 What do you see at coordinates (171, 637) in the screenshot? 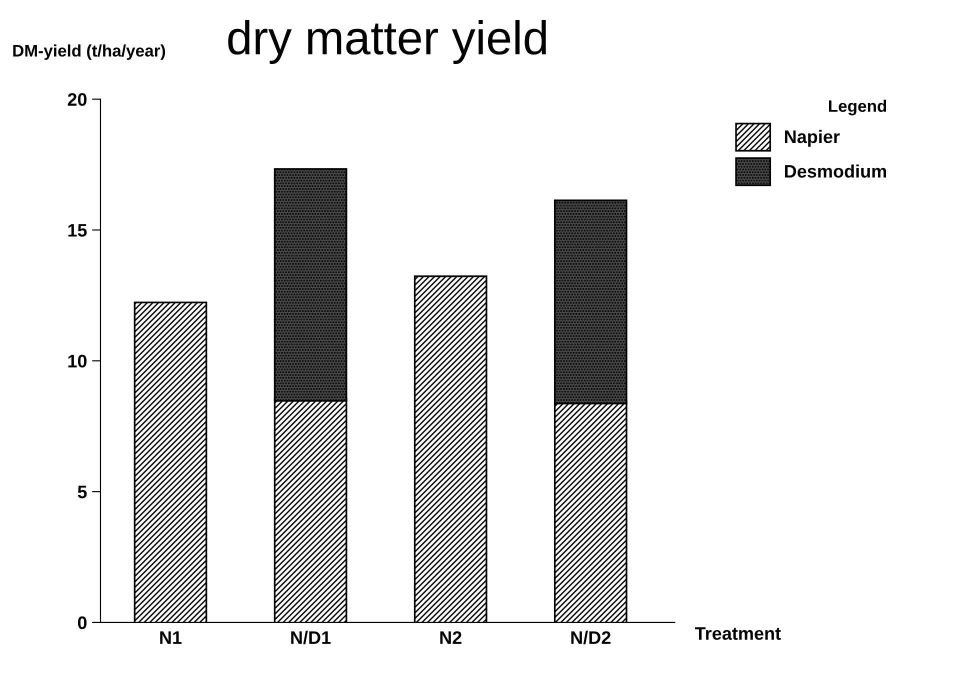
I see `x-tick-label: N1` at bounding box center [171, 637].